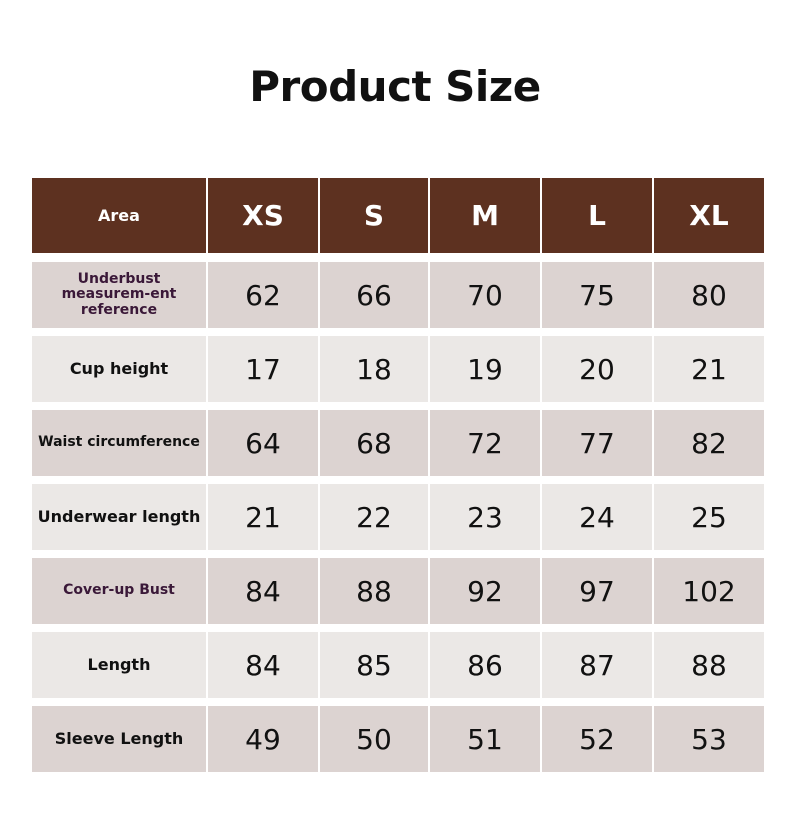 This screenshot has height=817, width=790. What do you see at coordinates (119, 517) in the screenshot?
I see `row-label: Underwear length` at bounding box center [119, 517].